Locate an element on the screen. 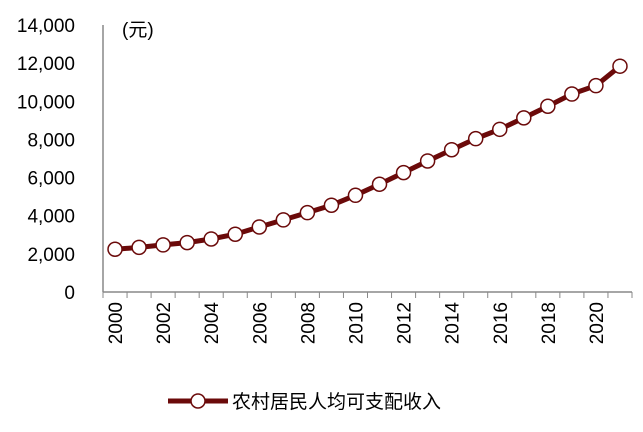 The image size is (643, 432). y-tick-label: 0 is located at coordinates (69, 293).